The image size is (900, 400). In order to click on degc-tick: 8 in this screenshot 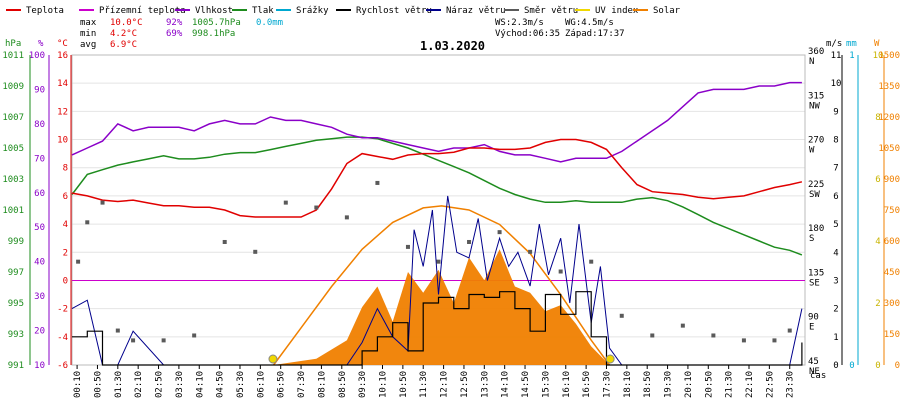, I will do `click(65, 169)`.